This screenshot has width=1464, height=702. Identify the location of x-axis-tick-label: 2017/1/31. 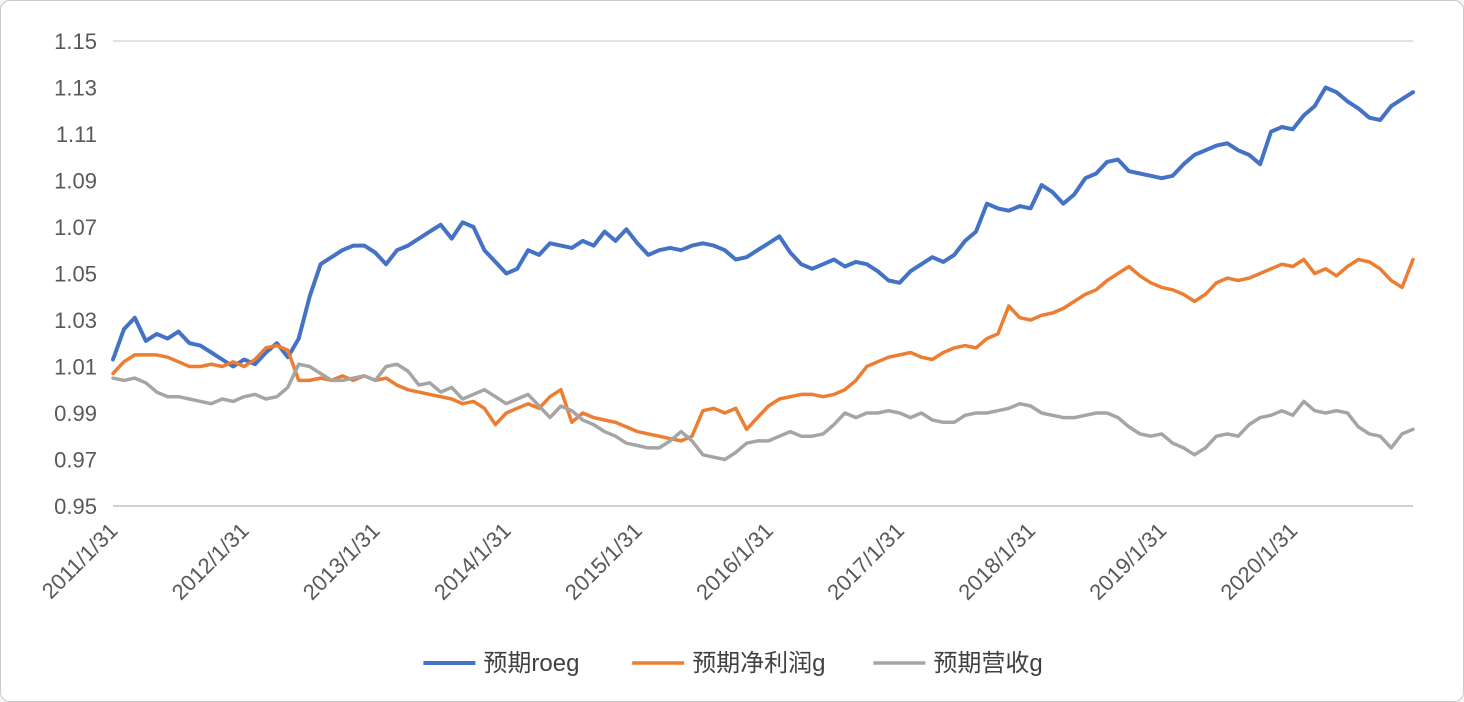
(865, 561).